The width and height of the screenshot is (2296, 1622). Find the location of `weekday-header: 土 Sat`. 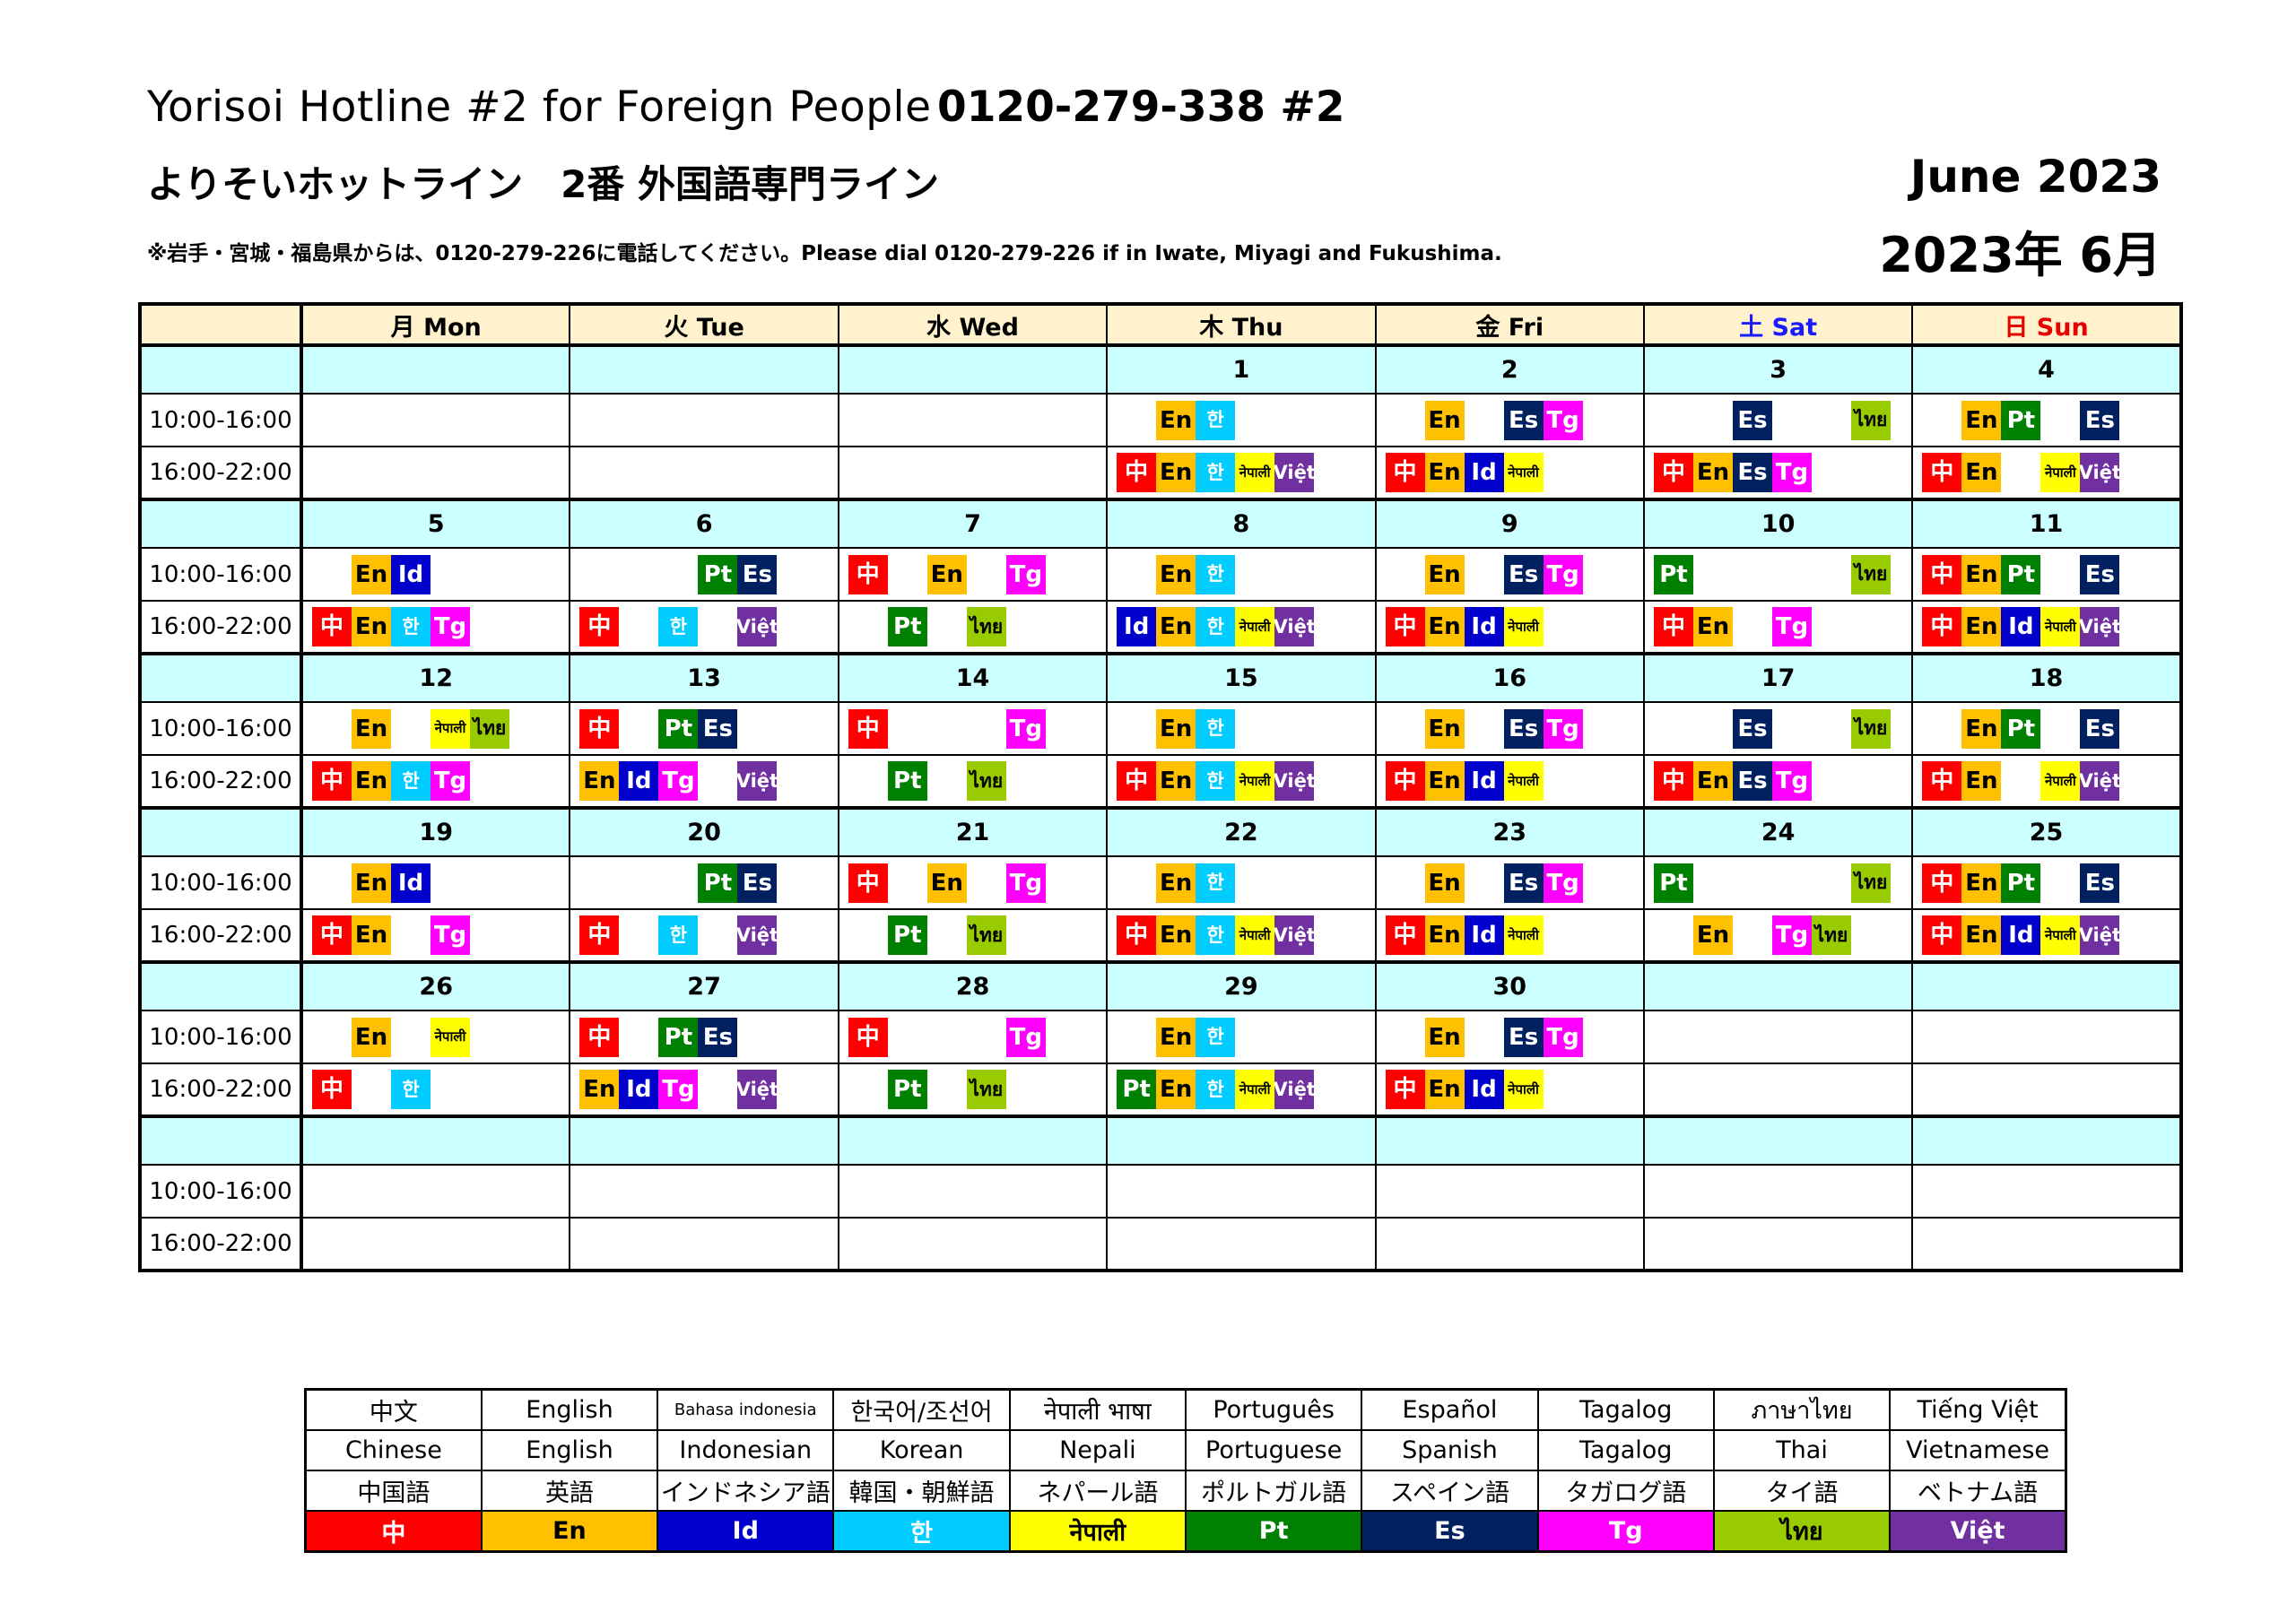

weekday-header: 土 Sat is located at coordinates (1778, 324).